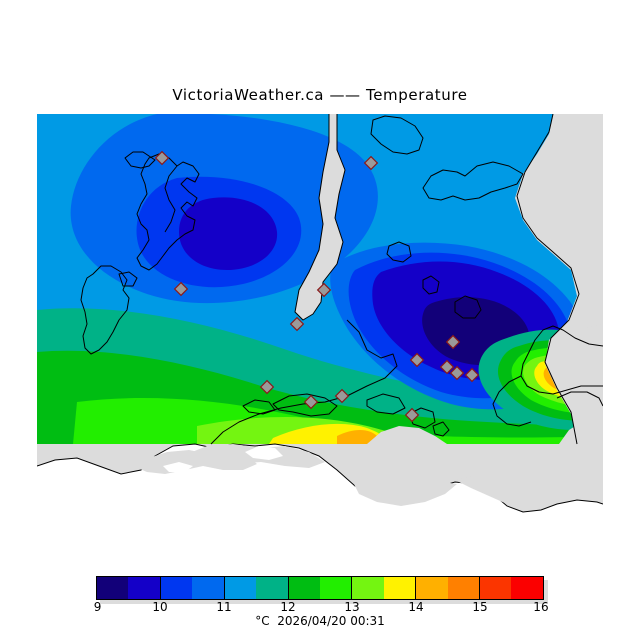 The height and width of the screenshot is (640, 640). I want to click on colorbar-tick-16: 16, so click(541, 607).